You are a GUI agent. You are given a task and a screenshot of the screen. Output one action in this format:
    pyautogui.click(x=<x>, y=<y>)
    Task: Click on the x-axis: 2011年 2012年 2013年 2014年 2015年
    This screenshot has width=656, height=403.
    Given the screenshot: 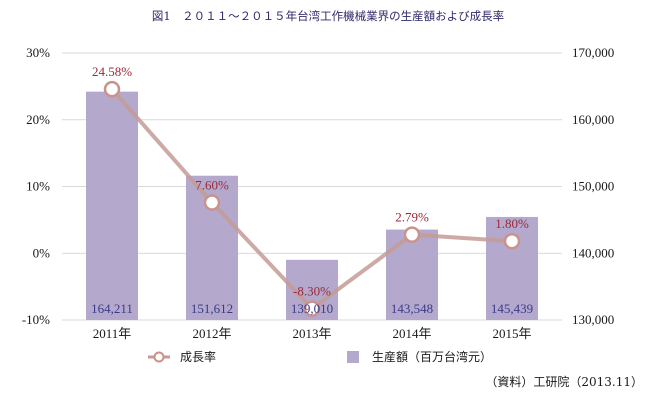 What is the action you would take?
    pyautogui.click(x=312, y=333)
    